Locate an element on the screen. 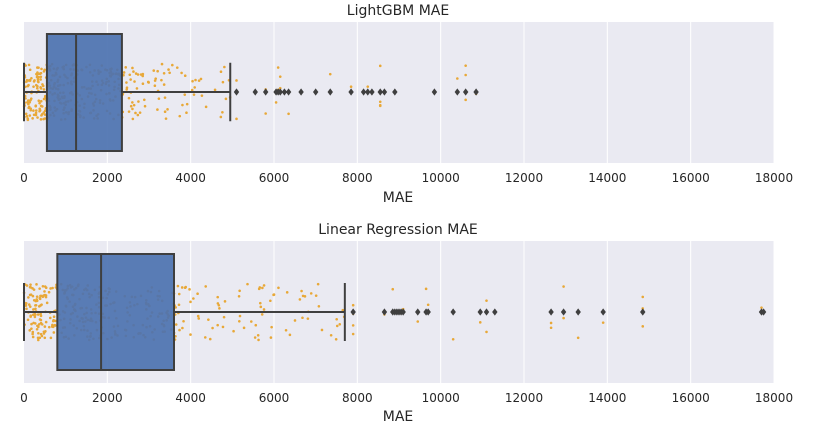  x-tick-label: 4000 is located at coordinates (190, 178).